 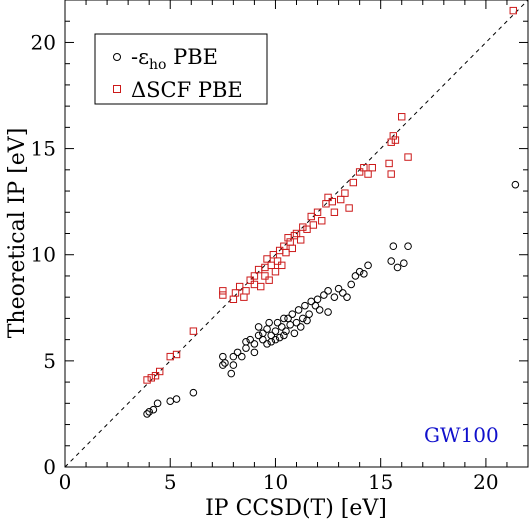 What do you see at coordinates (157, 65) in the screenshot?
I see `legend-label-eho-subscript: ho` at bounding box center [157, 65].